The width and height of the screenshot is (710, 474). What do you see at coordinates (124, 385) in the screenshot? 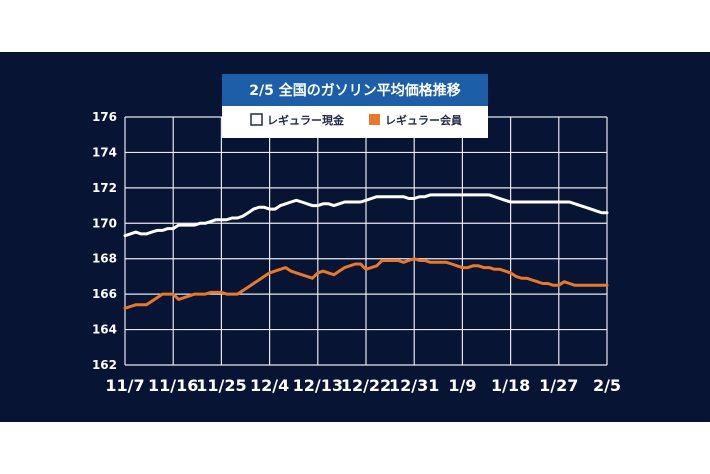
I see `x-tick-label: 11/7` at bounding box center [124, 385].